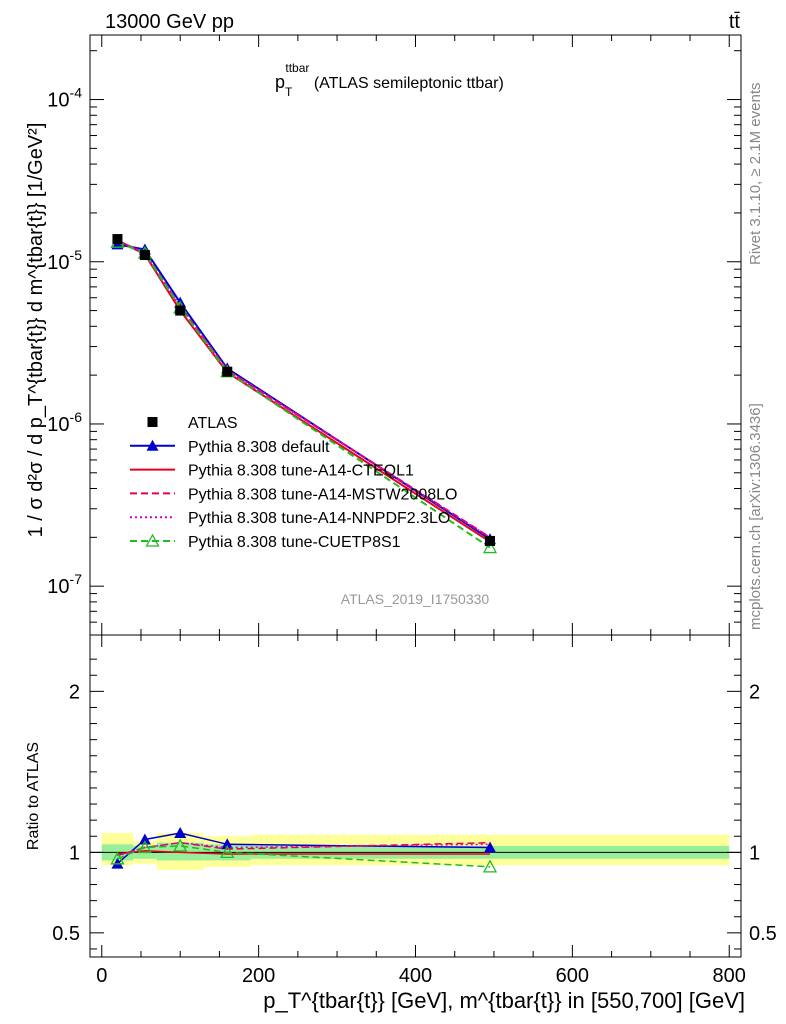  I want to click on ratio-tick-label: 1, so click(74, 853).